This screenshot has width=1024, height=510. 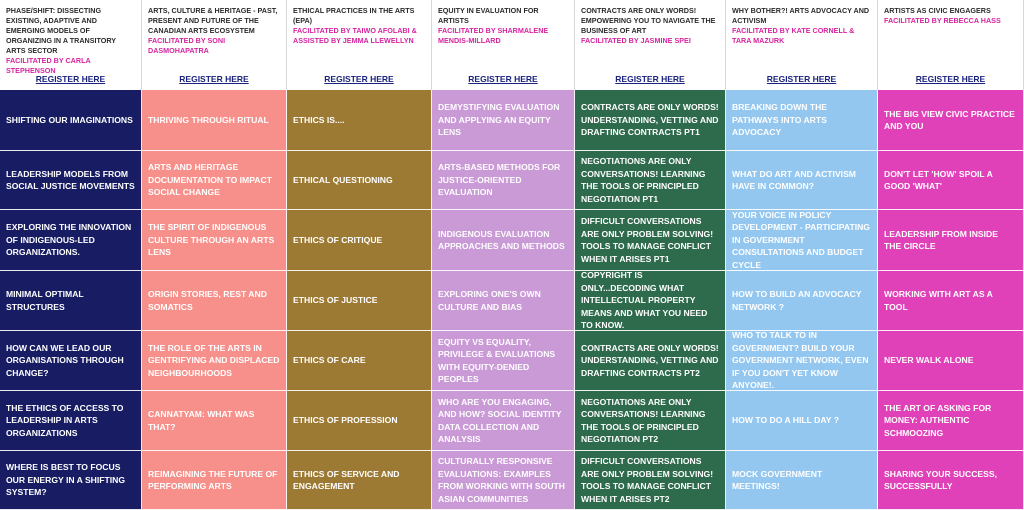 What do you see at coordinates (802, 421) in the screenshot?
I see `session-cell: HOW TO DO A HILL DAY ?` at bounding box center [802, 421].